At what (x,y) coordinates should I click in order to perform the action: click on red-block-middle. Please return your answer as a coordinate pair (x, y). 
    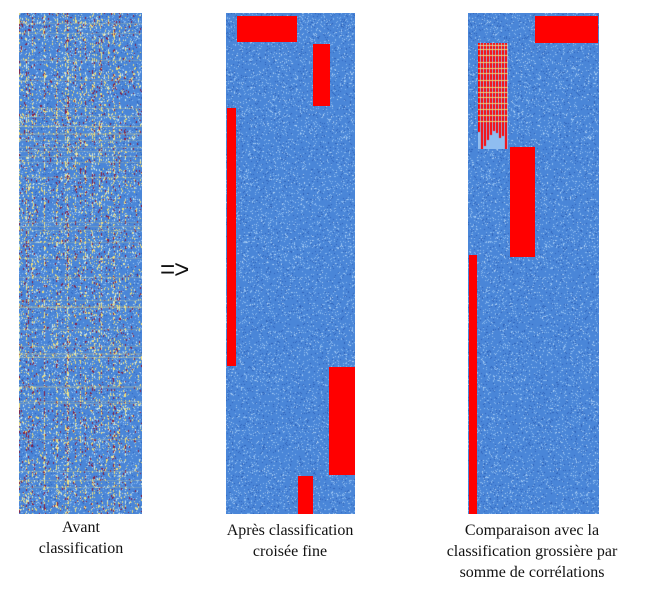
    Looking at the image, I should click on (522, 202).